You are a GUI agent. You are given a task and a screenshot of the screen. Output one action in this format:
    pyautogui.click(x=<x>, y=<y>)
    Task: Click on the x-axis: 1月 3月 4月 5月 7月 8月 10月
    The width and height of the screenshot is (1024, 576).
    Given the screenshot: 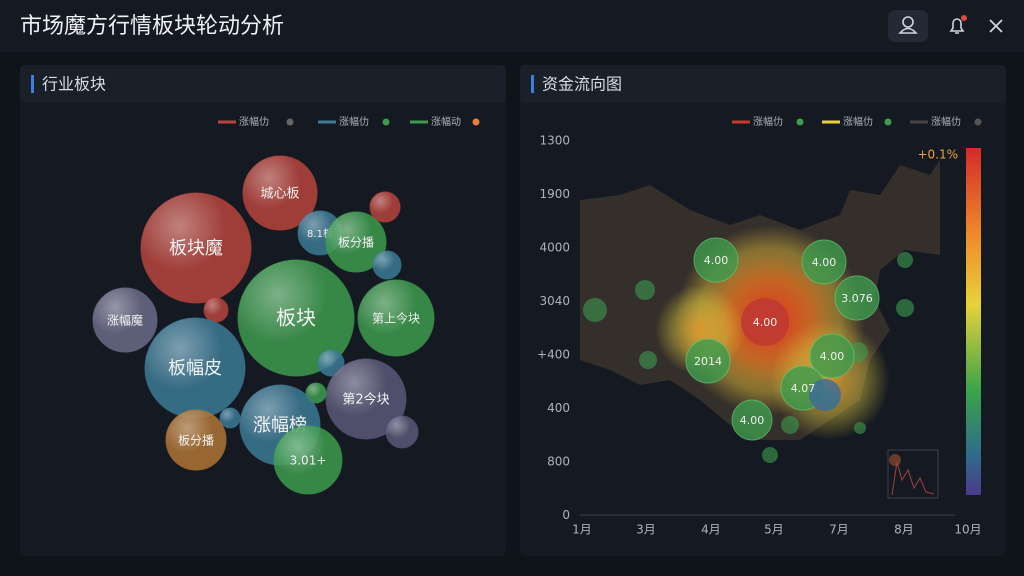 What is the action you would take?
    pyautogui.click(x=777, y=525)
    